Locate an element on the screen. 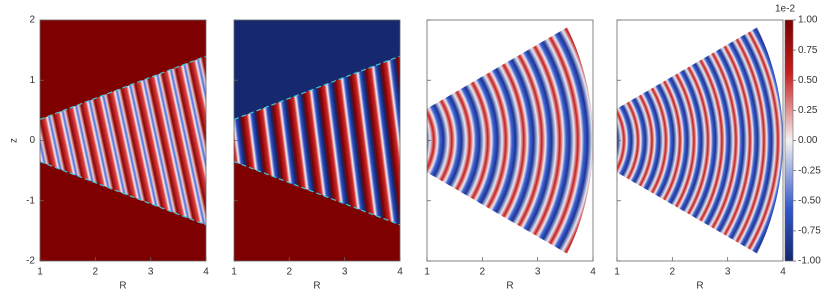 The height and width of the screenshot is (307, 830). y-tick-label: 1 is located at coordinates (32, 80).